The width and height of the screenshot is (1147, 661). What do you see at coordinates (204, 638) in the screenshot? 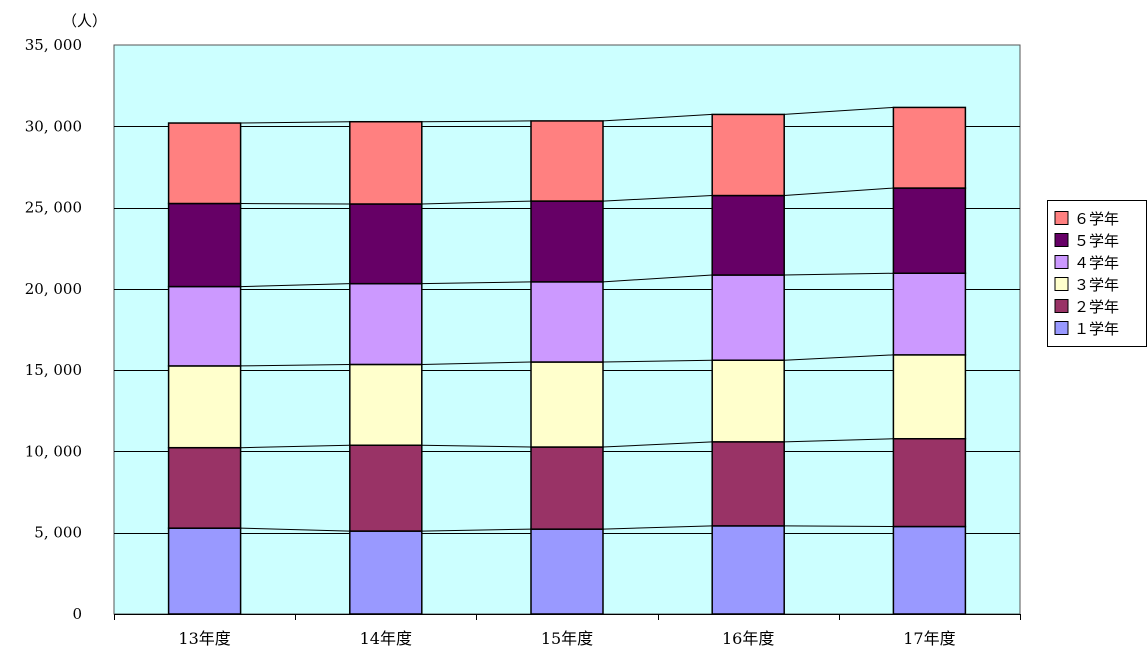
I see `x-tick-label: 13年度` at bounding box center [204, 638].